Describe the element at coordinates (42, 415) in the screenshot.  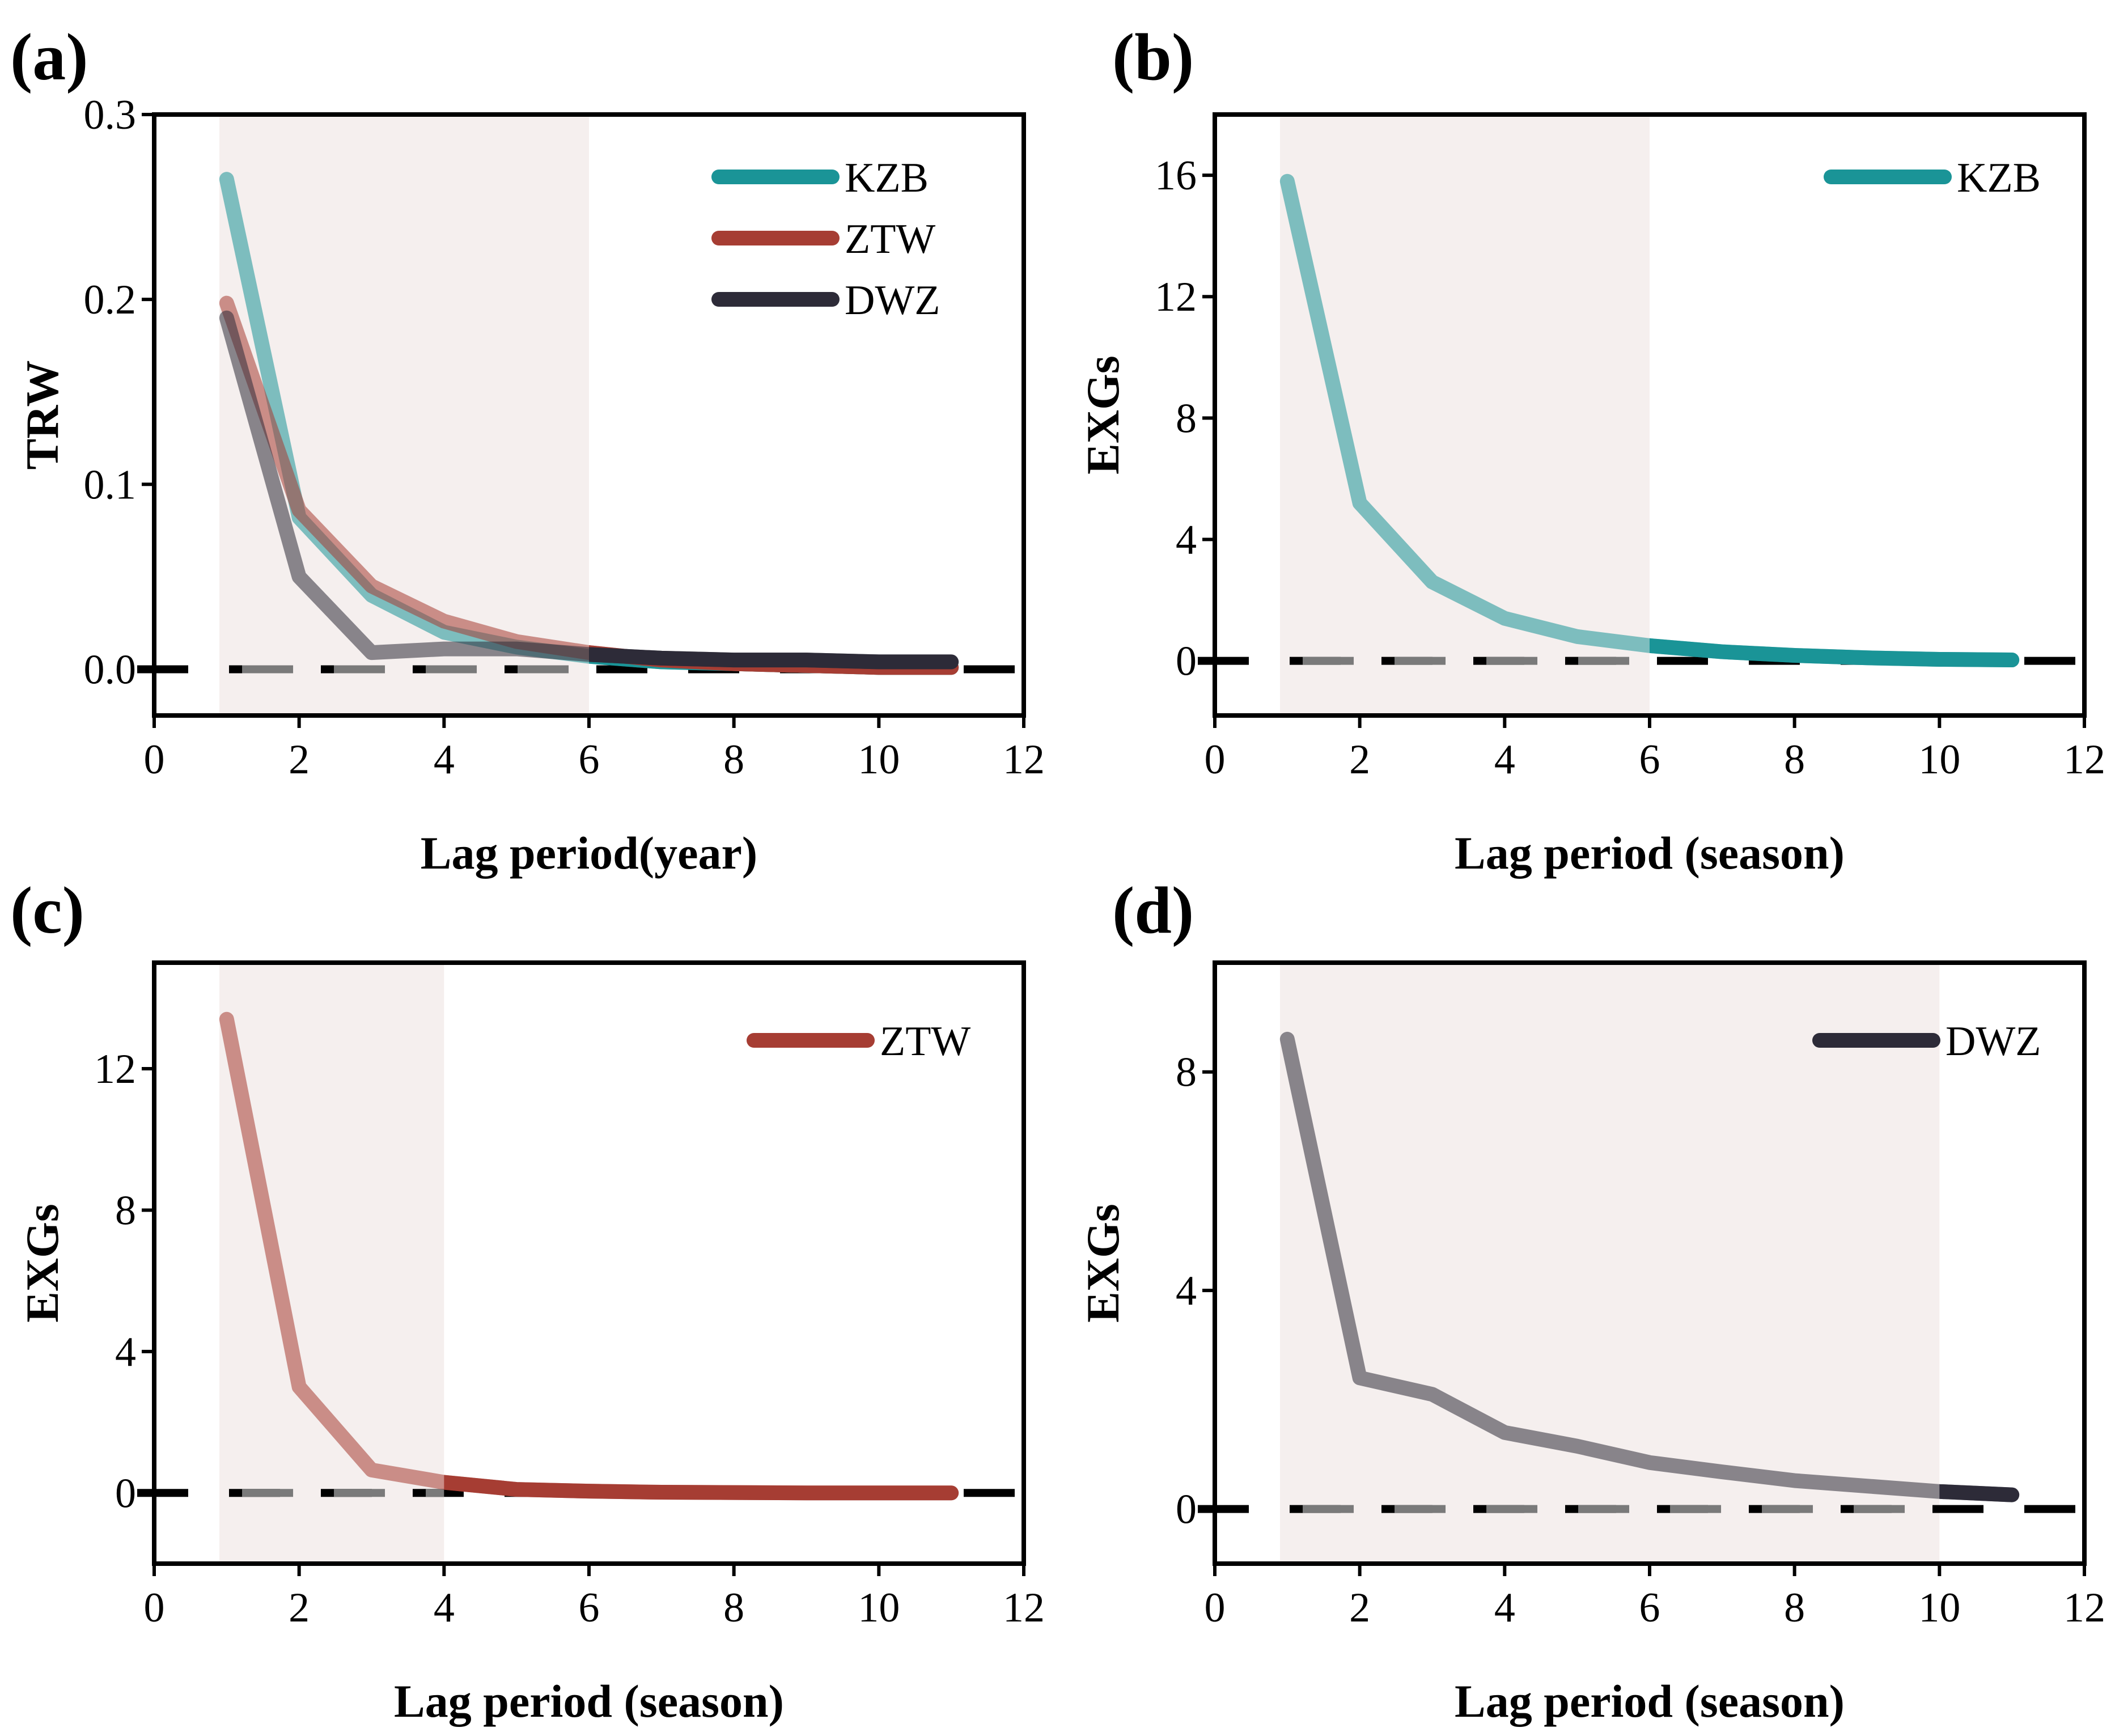
I see `panel-a-ylabel: TRW` at that location.